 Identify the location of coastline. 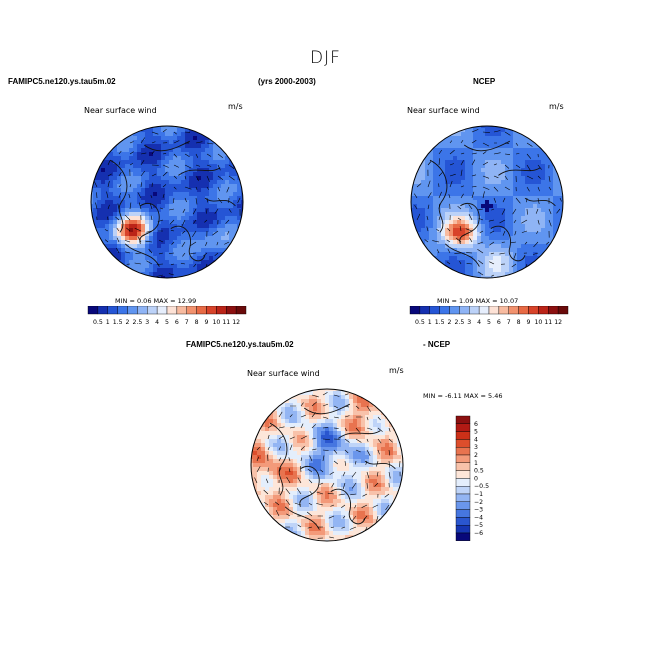
(380, 465).